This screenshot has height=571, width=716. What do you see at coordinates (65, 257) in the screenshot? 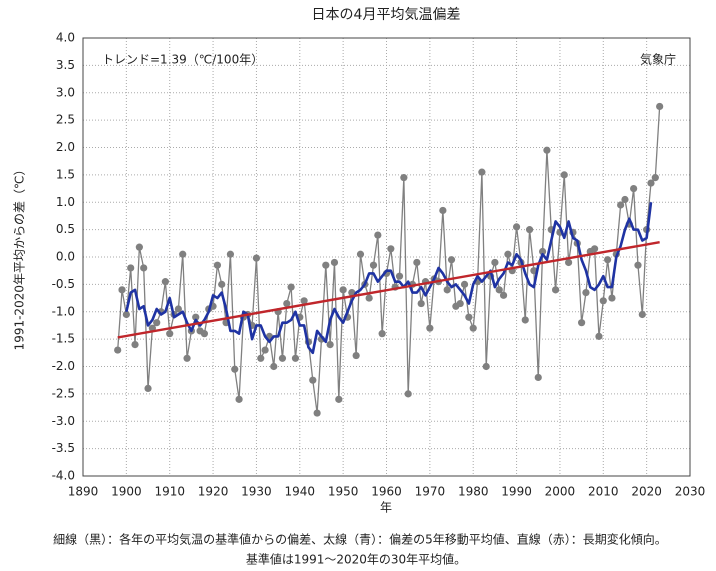
I see `y-tick-label: 0.0` at bounding box center [65, 257].